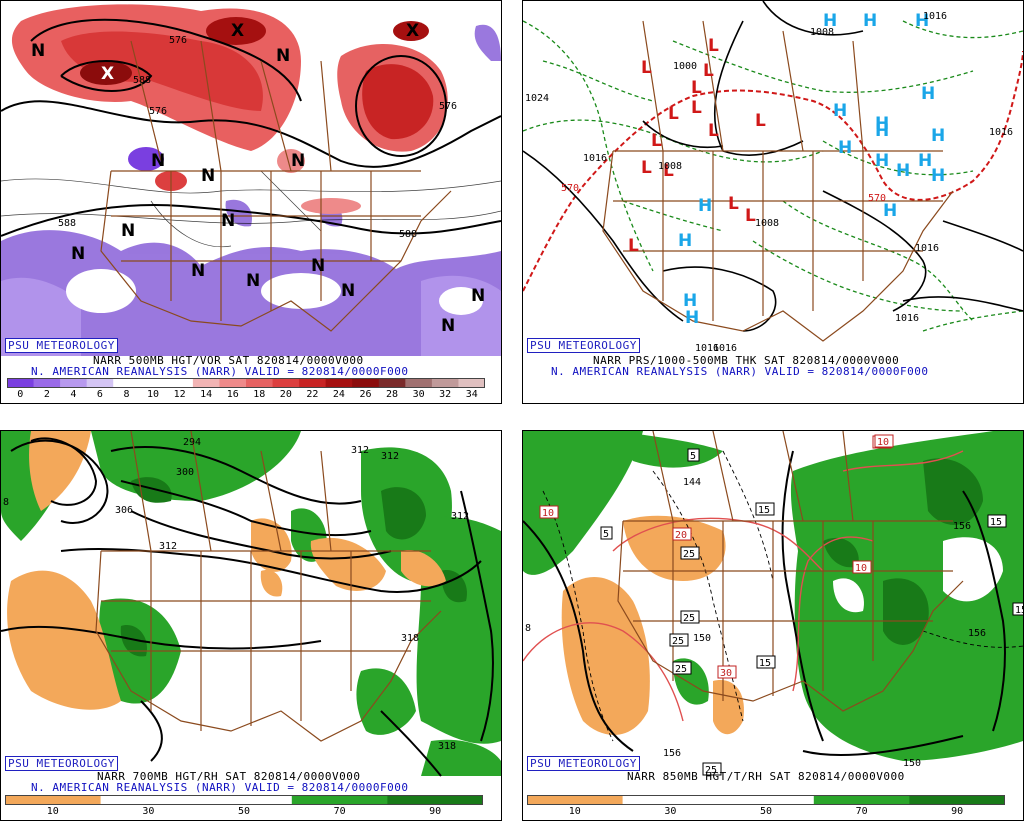  Describe the element at coordinates (766, 776) in the screenshot. I see `chart-title-line: NARR 850MB HGT/T/RH SAT 820814/0000V000` at that location.